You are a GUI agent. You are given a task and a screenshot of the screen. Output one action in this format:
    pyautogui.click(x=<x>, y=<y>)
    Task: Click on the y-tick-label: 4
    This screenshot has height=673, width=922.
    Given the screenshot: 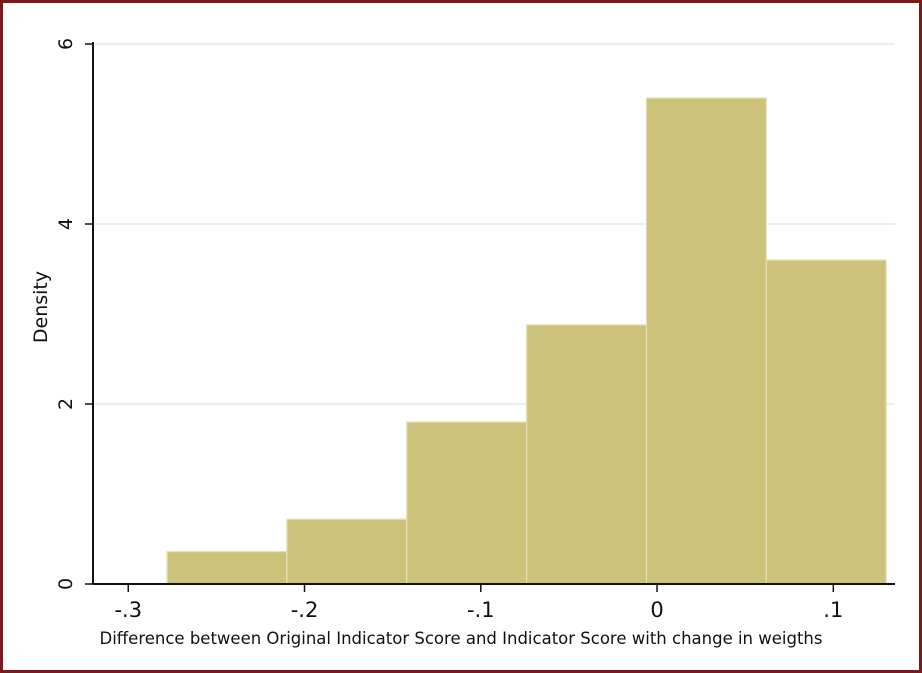 What is the action you would take?
    pyautogui.click(x=66, y=224)
    